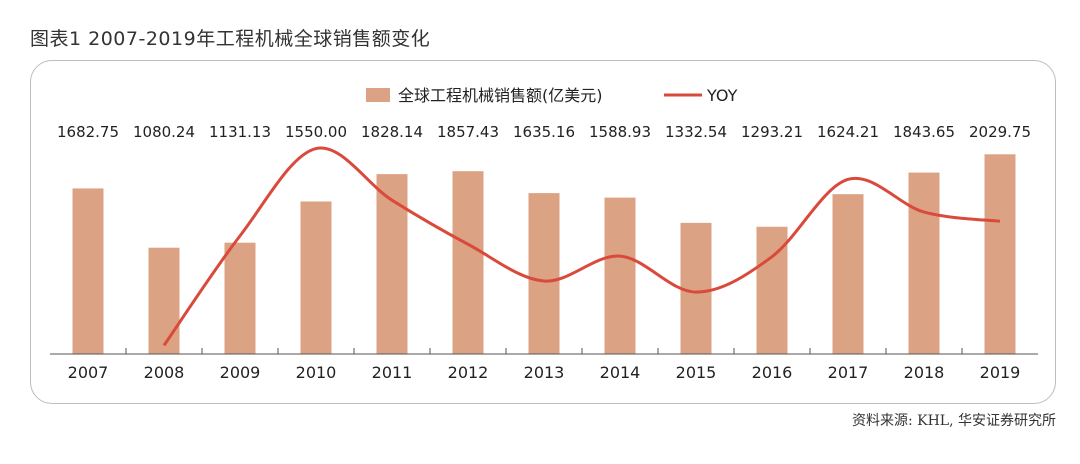  Describe the element at coordinates (544, 372) in the screenshot. I see `x-tick-label-2013: 2013` at that location.